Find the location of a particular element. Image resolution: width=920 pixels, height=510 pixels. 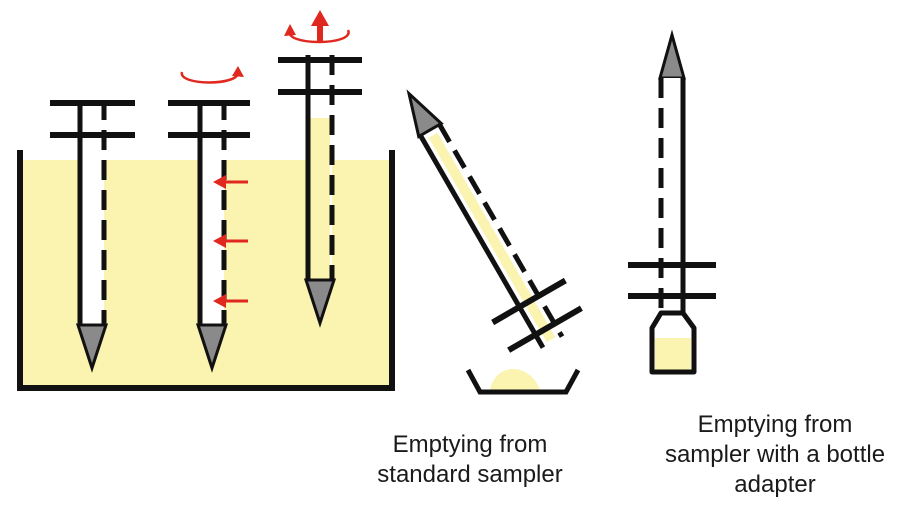

bottle-sample is located at coordinates (673, 354).